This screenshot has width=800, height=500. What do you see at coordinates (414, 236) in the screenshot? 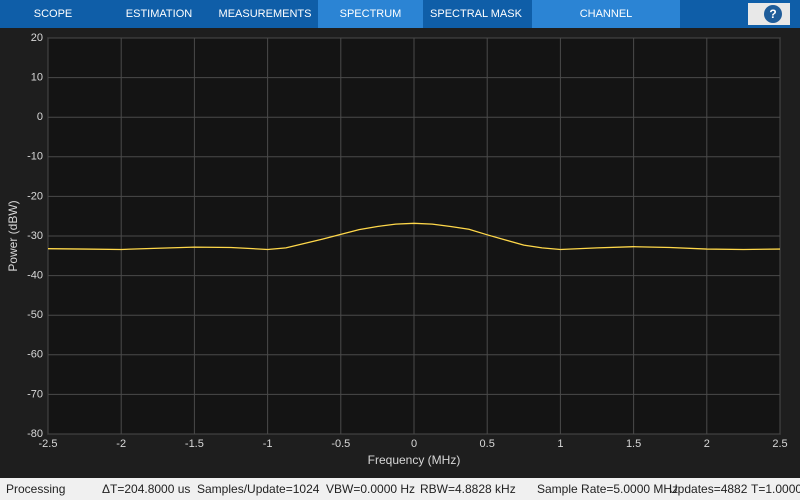
I see `data-line` at bounding box center [414, 236].